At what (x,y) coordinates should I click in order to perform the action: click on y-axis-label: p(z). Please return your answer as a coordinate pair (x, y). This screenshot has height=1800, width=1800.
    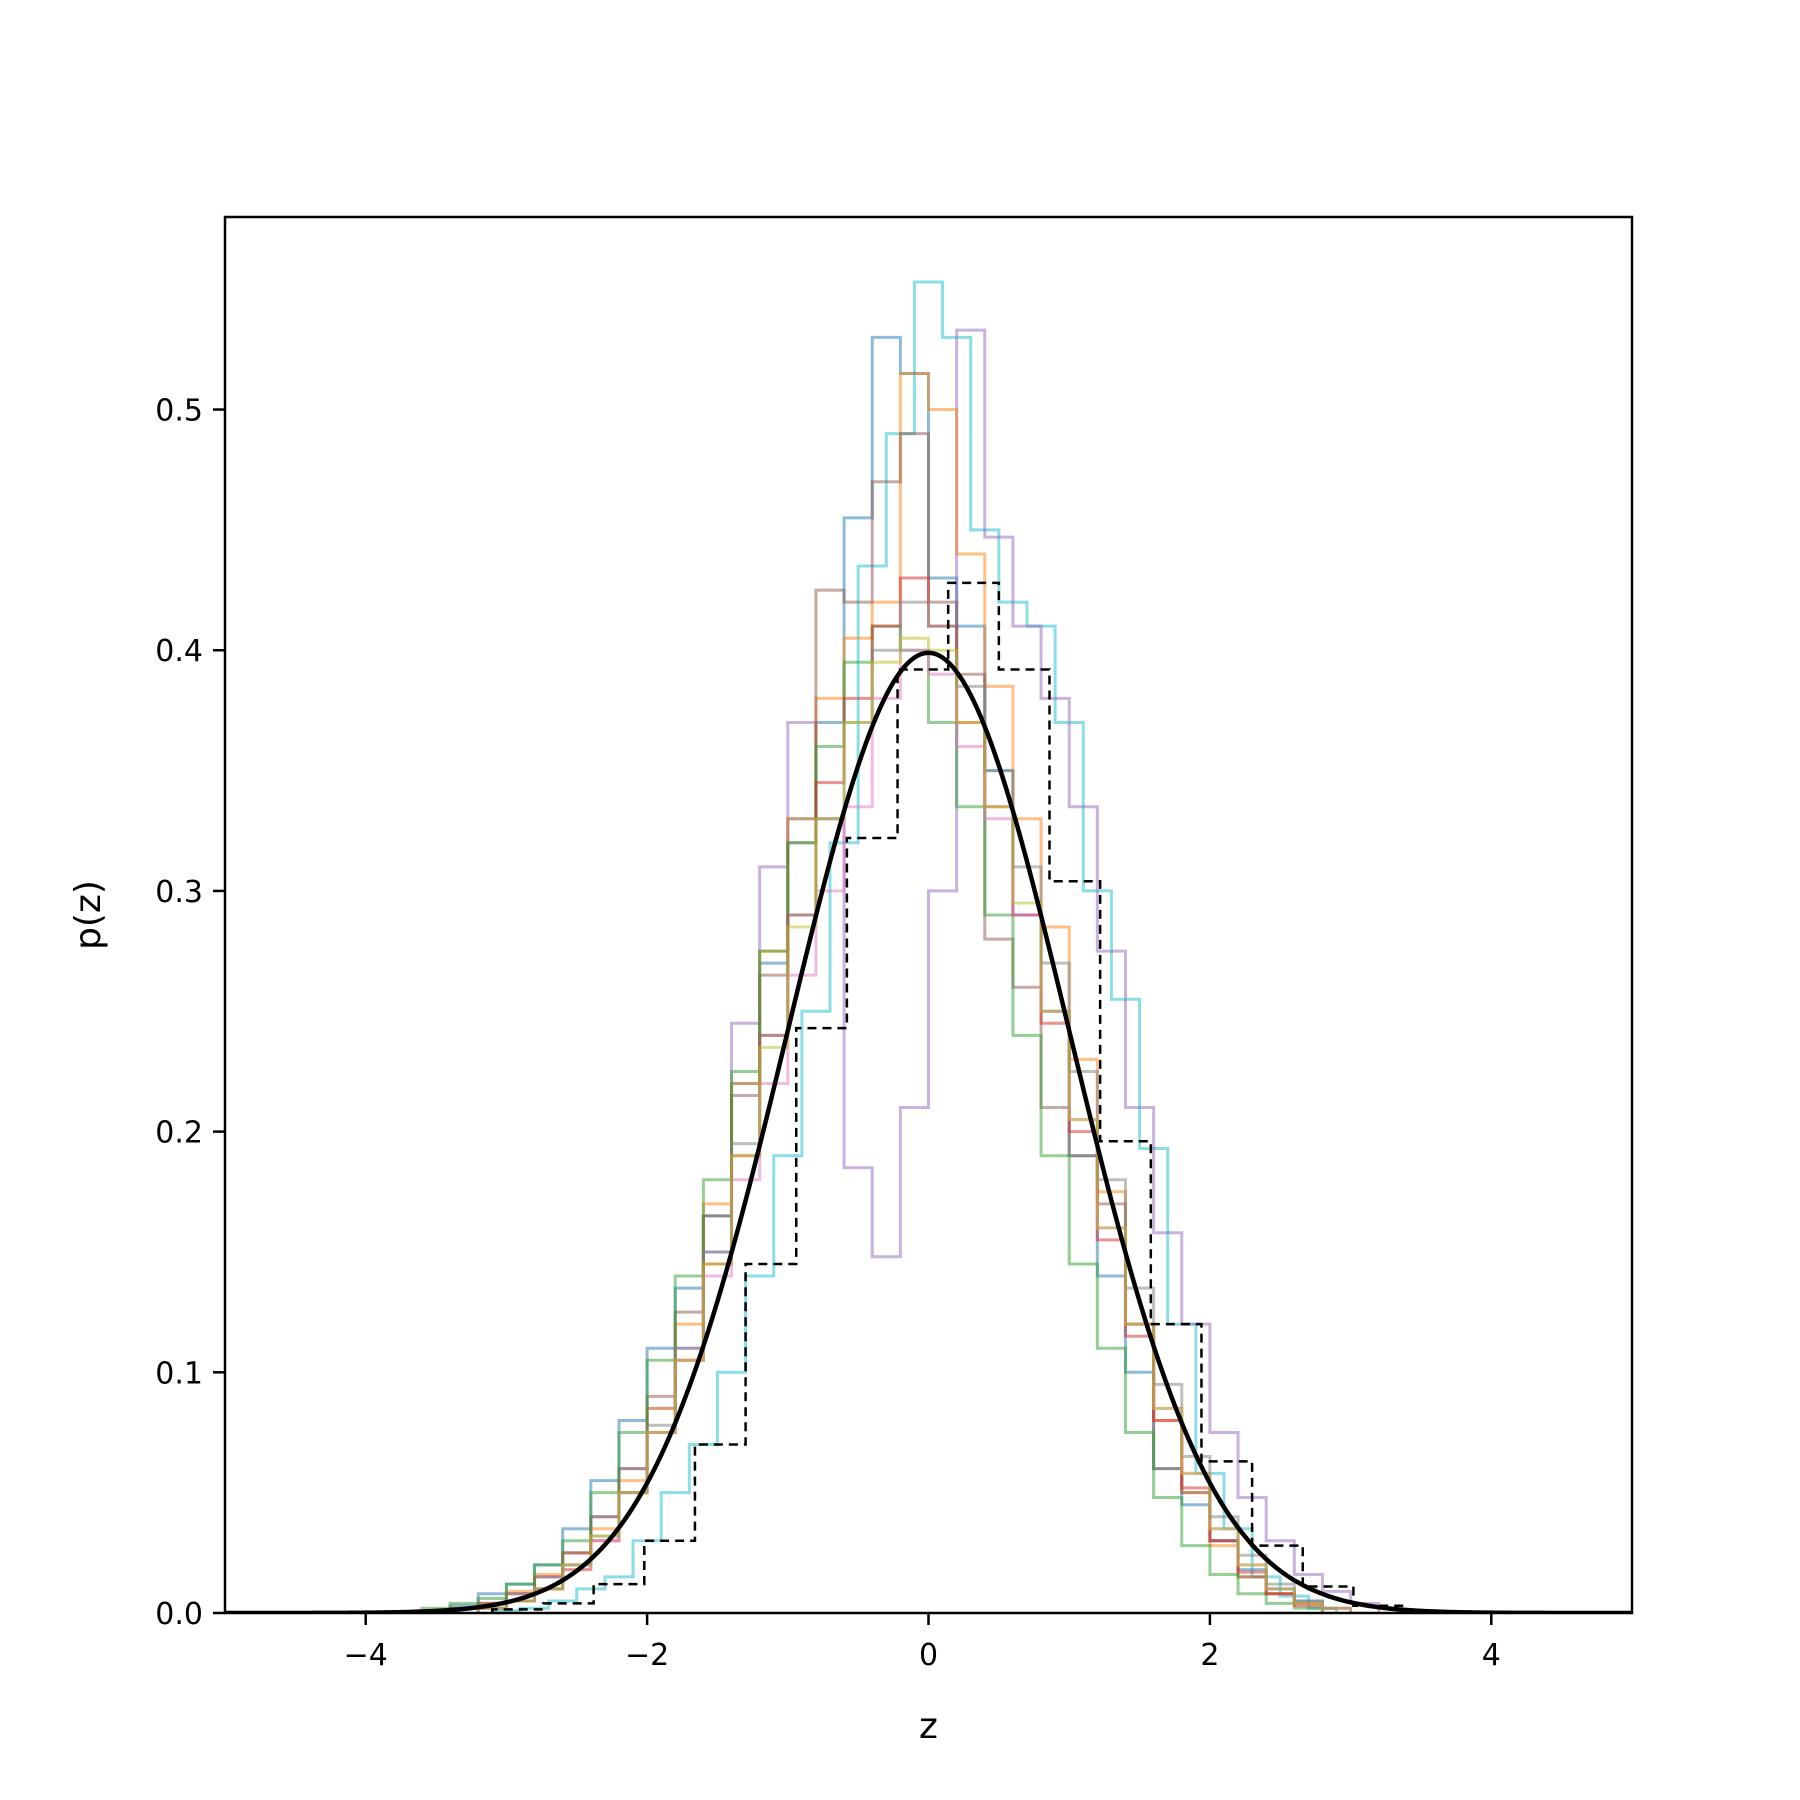
    Looking at the image, I should click on (88, 915).